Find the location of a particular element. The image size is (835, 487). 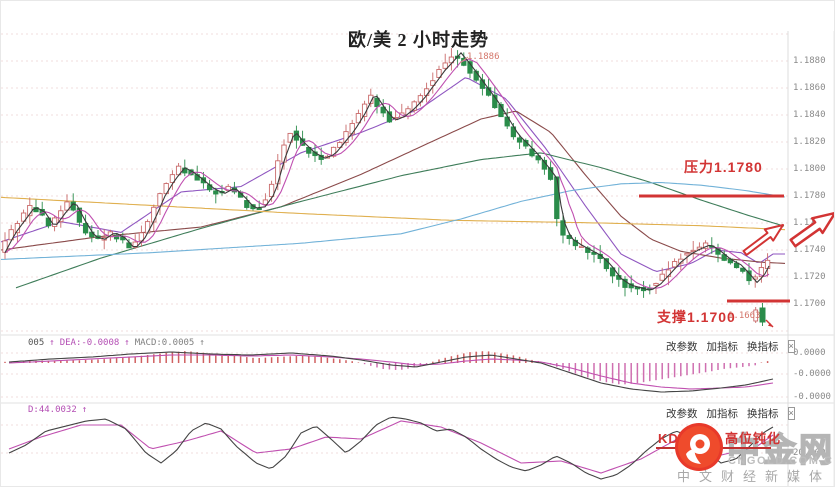

axis-tick-label: 0.0000 is located at coordinates (809, 353).